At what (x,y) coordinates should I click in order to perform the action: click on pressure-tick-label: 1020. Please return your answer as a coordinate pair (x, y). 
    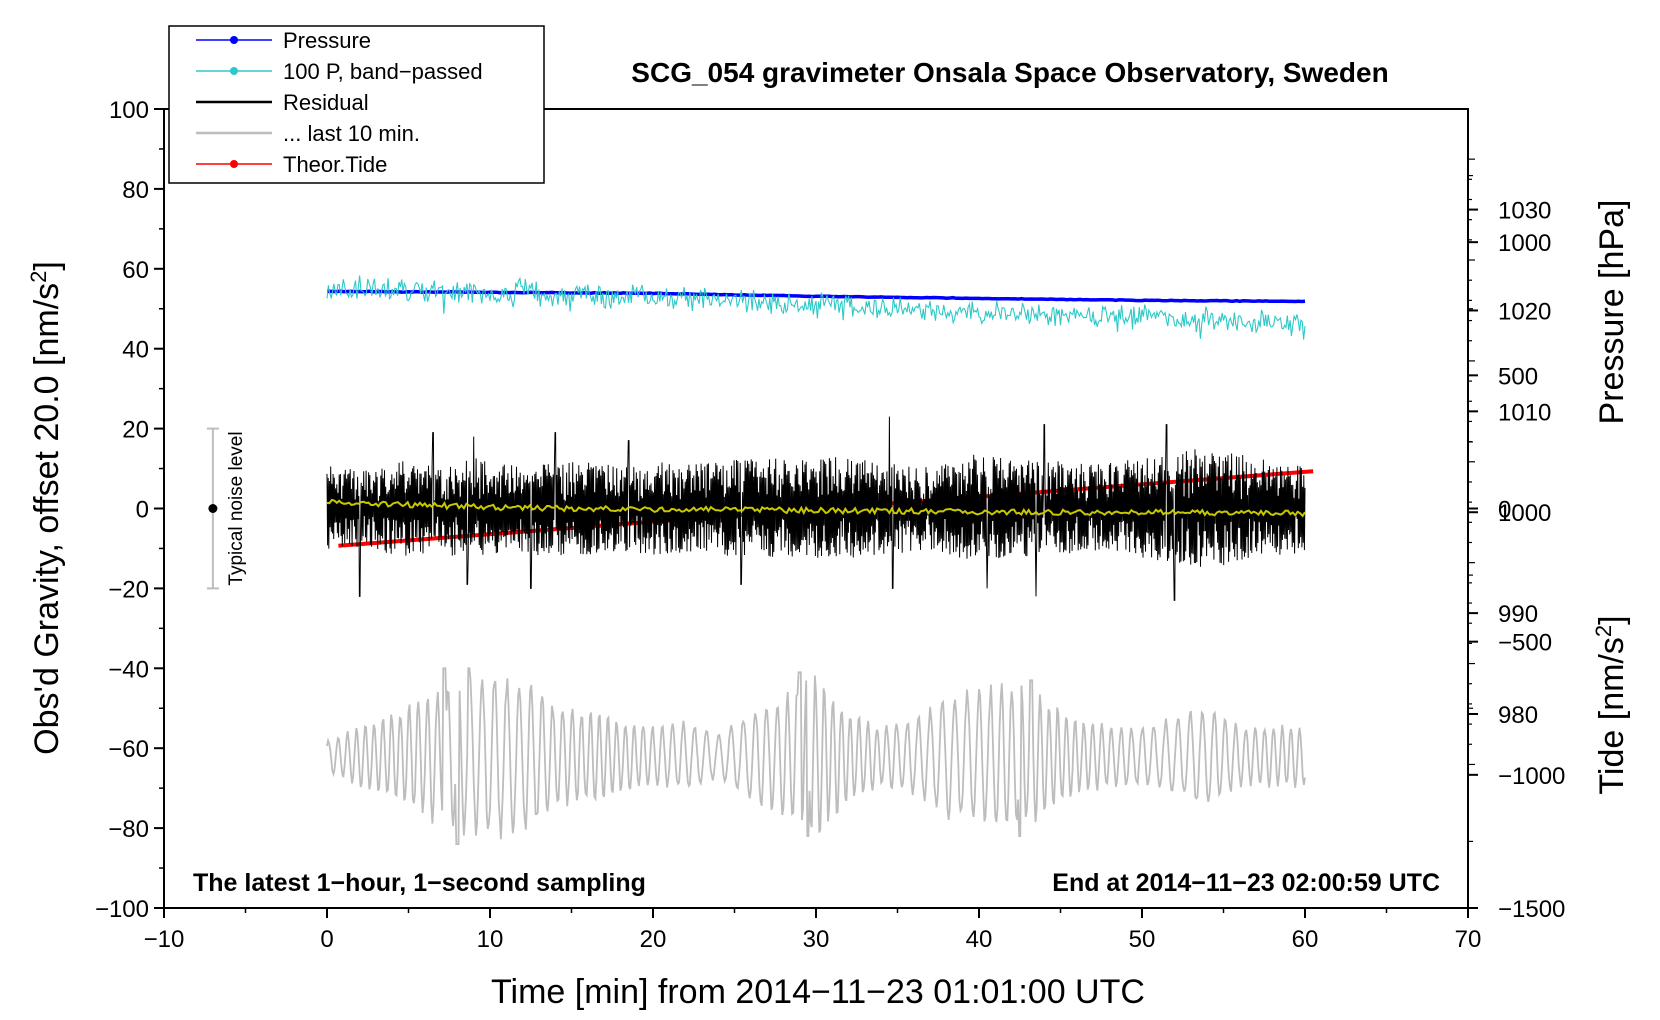
    Looking at the image, I should click on (1524, 311).